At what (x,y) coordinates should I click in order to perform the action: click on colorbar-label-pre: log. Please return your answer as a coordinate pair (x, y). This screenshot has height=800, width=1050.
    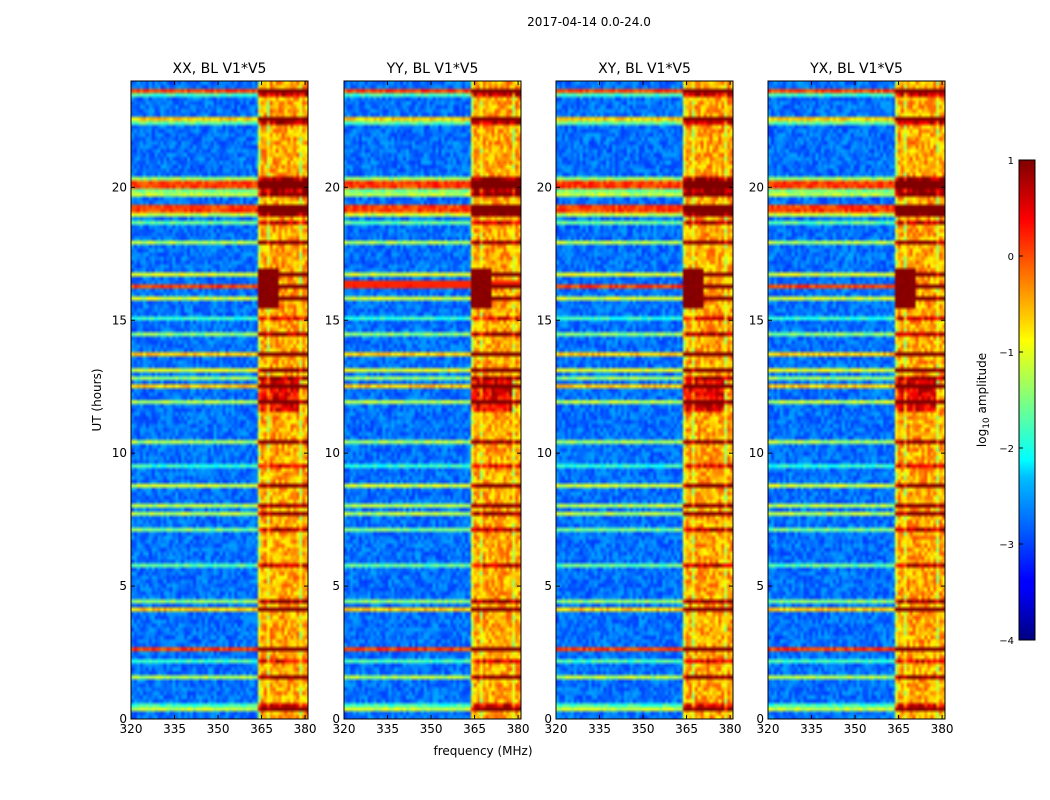
    Looking at the image, I should click on (982, 438).